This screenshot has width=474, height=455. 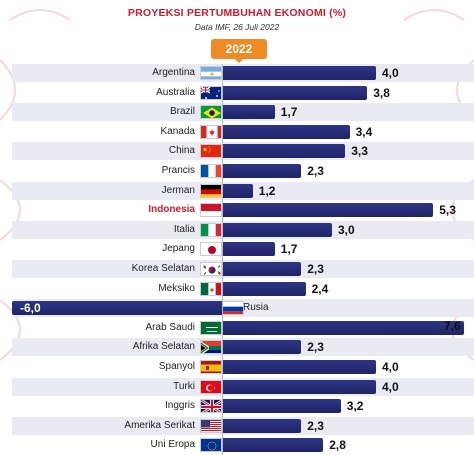 I want to click on bar-amerika-serikat, so click(x=262, y=425).